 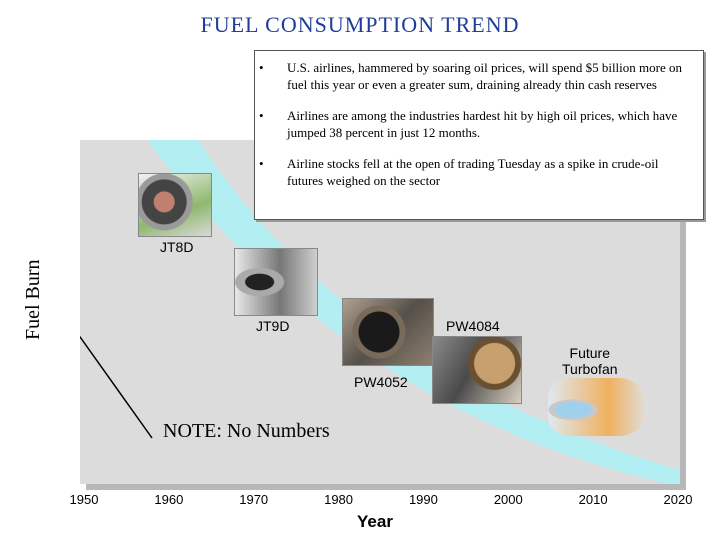 I want to click on pw4052-engine-image, so click(x=477, y=370).